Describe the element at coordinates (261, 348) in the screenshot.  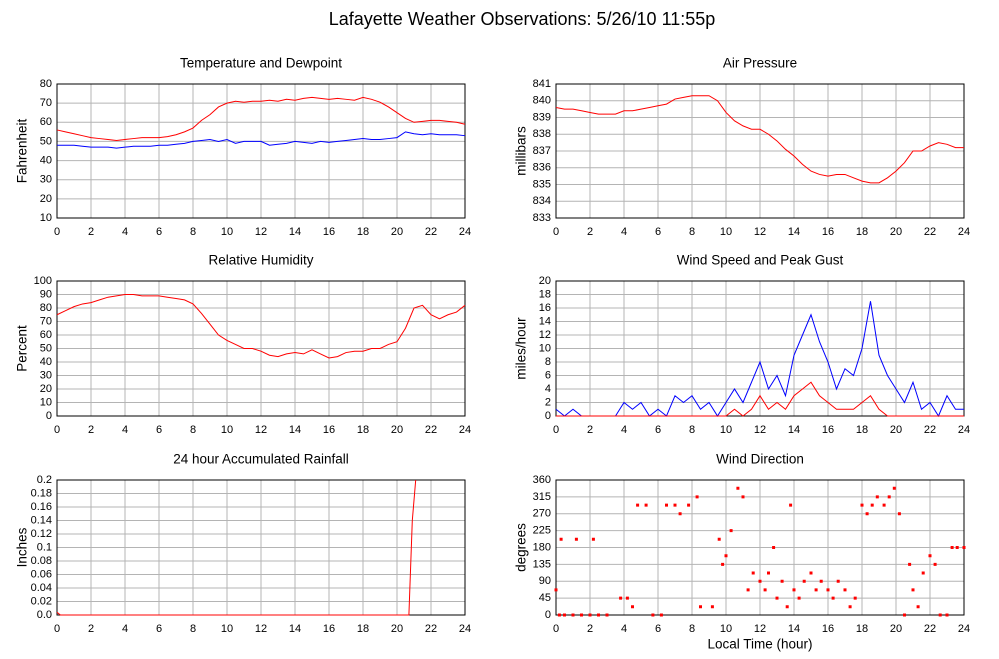
I see `plot-border` at that location.